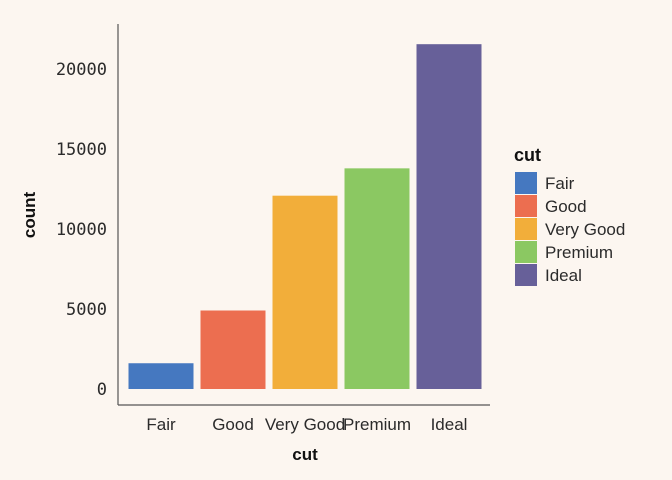  I want to click on y-ticks: 0 5000 10000 15000 20000, so click(81, 230).